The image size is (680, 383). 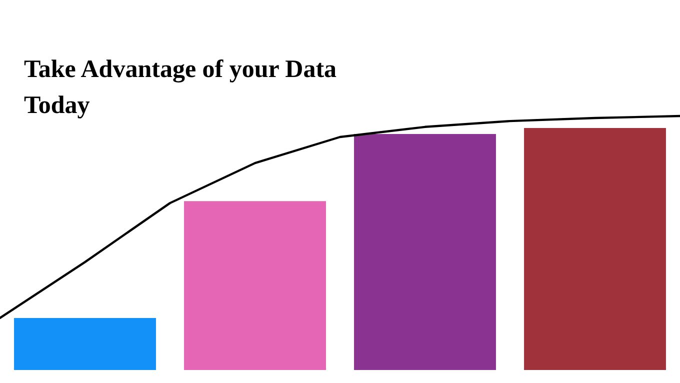 I want to click on chart-title: Take Advantage of your Data Today, so click(x=181, y=88).